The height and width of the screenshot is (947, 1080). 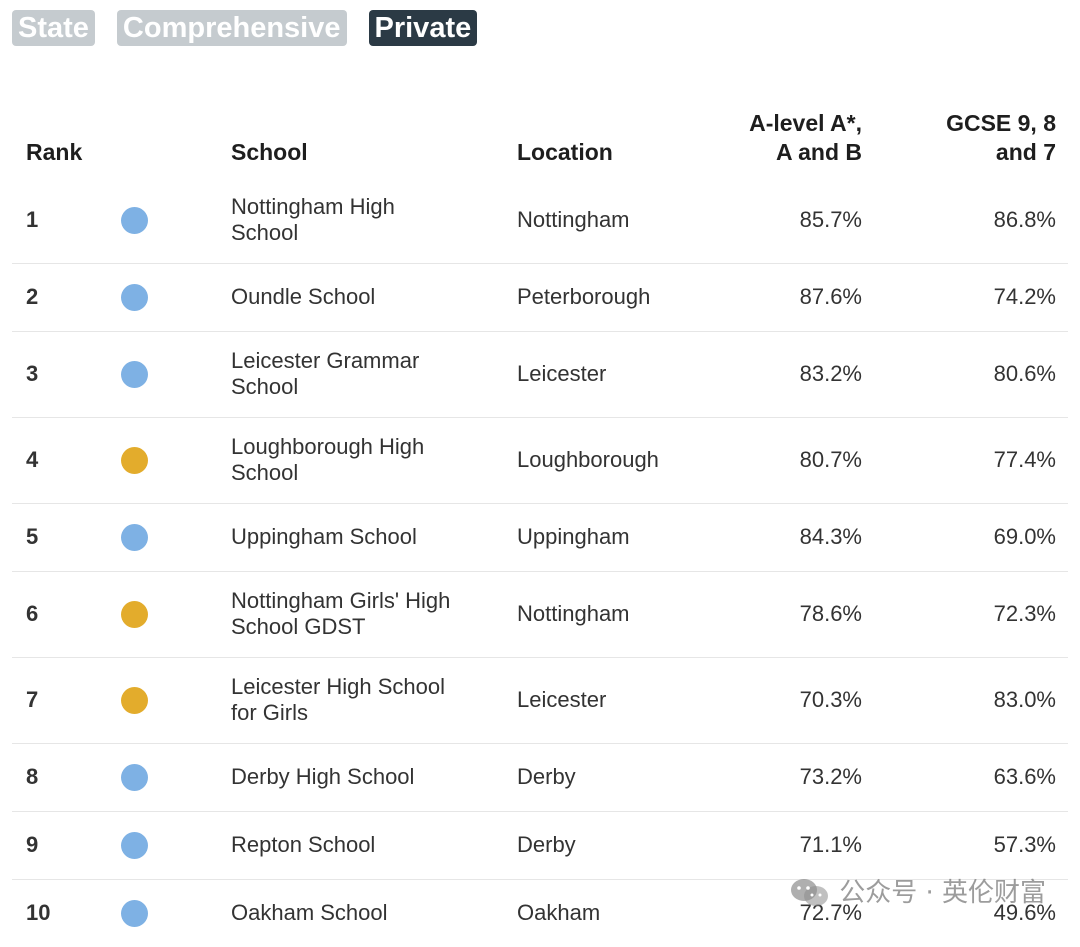 I want to click on gcse-cell: 77.4%, so click(x=971, y=460).